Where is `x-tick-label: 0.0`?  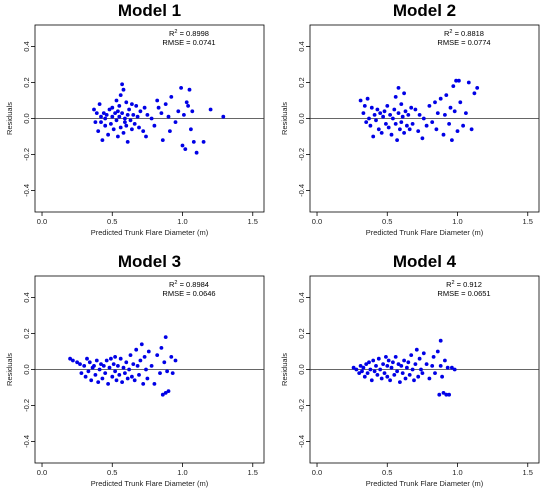
x-tick-label: 0.0 is located at coordinates (42, 472).